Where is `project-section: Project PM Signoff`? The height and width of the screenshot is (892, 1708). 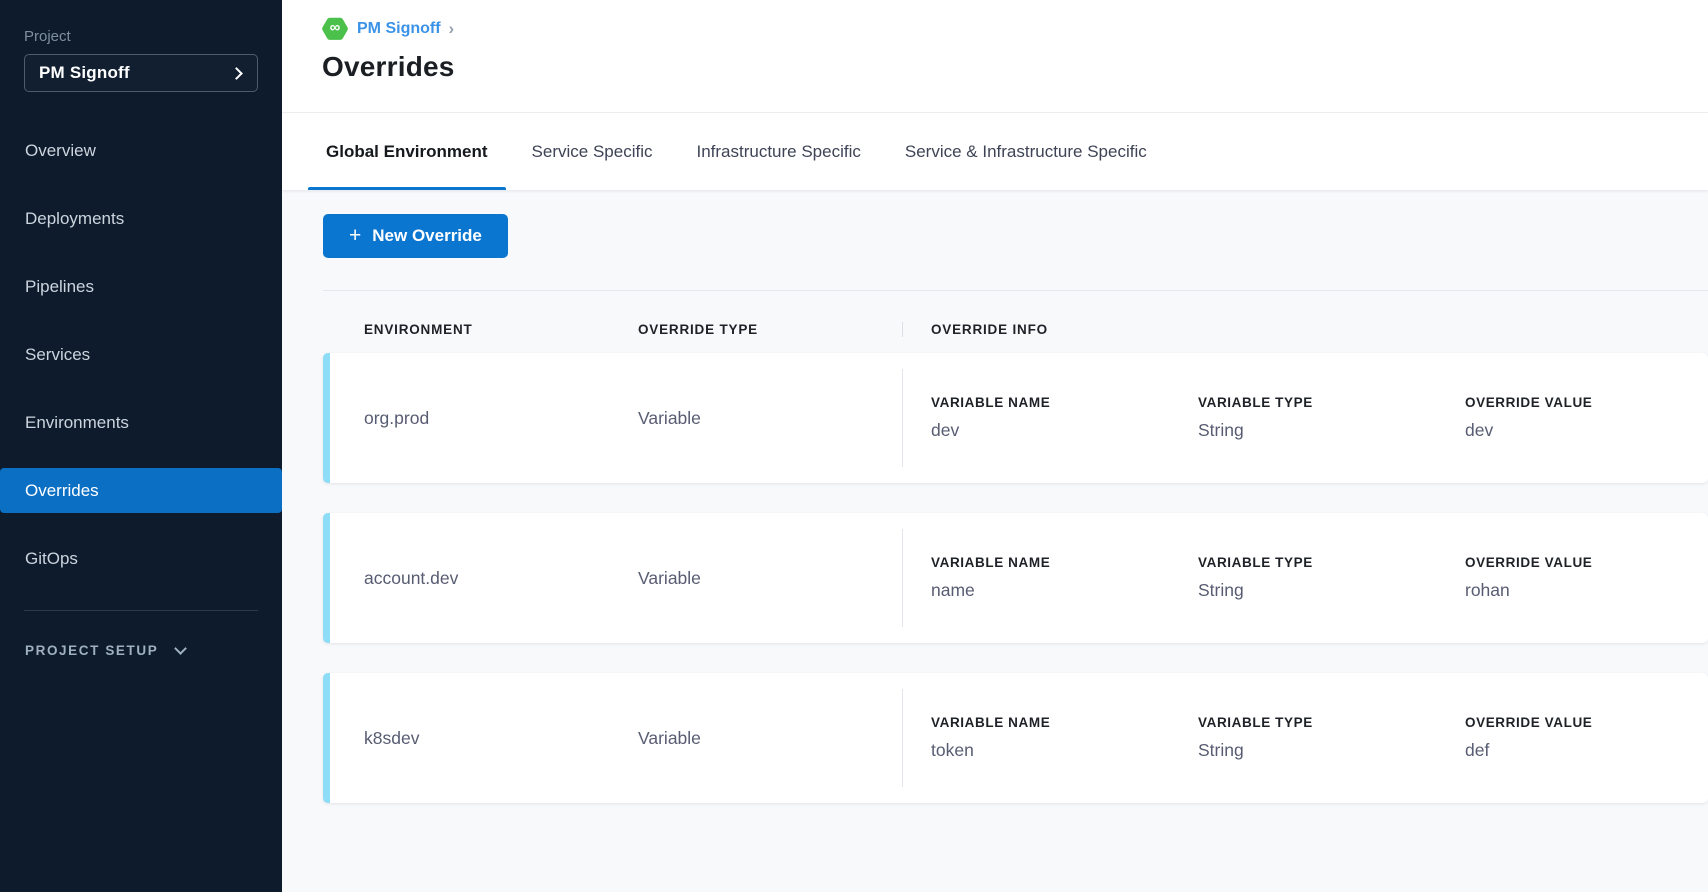
project-section: Project PM Signoff is located at coordinates (141, 46).